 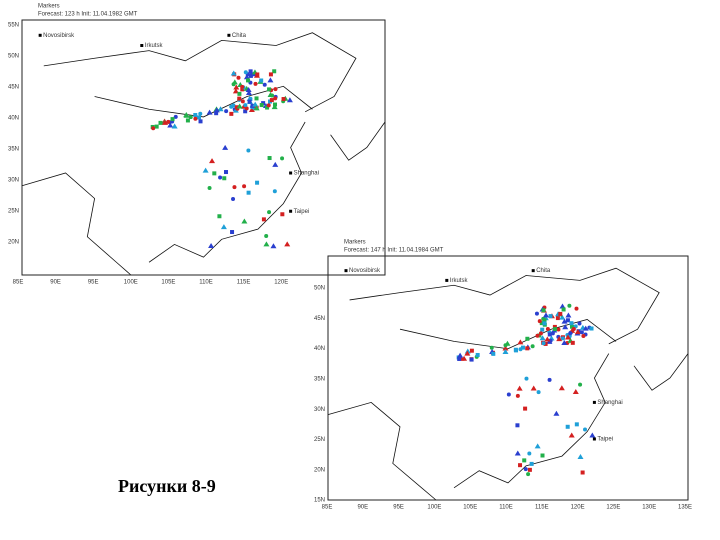 I want to click on lon-label: 105E, so click(x=168, y=283).